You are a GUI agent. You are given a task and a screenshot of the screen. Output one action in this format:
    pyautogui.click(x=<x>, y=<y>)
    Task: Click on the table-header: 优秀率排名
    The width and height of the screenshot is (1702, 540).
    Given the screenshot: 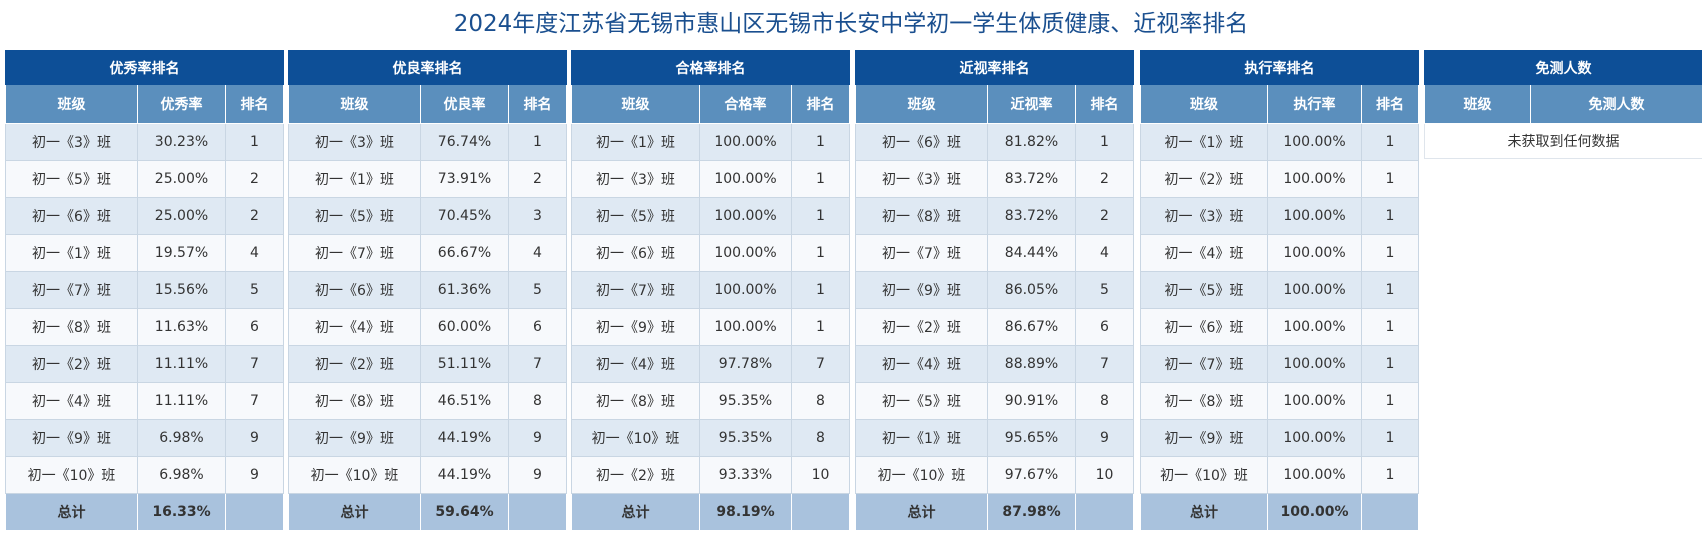 What is the action you would take?
    pyautogui.click(x=144, y=67)
    